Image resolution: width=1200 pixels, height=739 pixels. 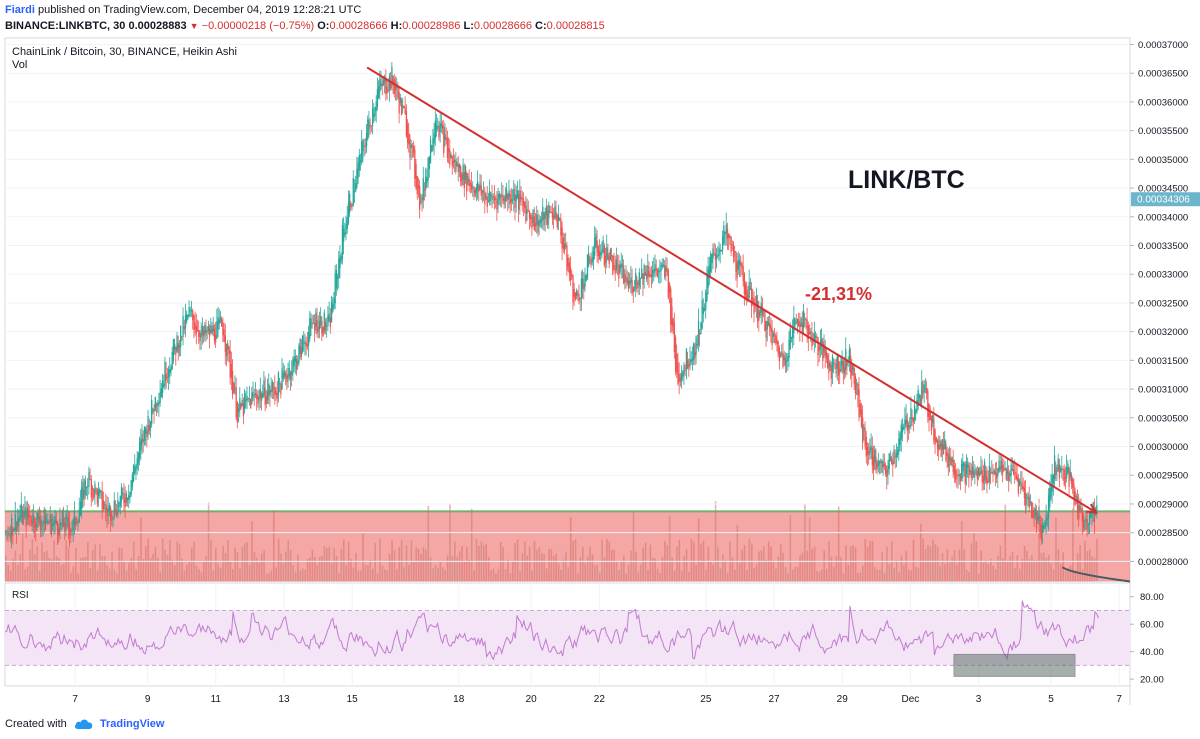 I want to click on time-axis: 7 9 11 13 15 18 20 22 25 27 29 Dec 3 5 7, so click(x=597, y=699).